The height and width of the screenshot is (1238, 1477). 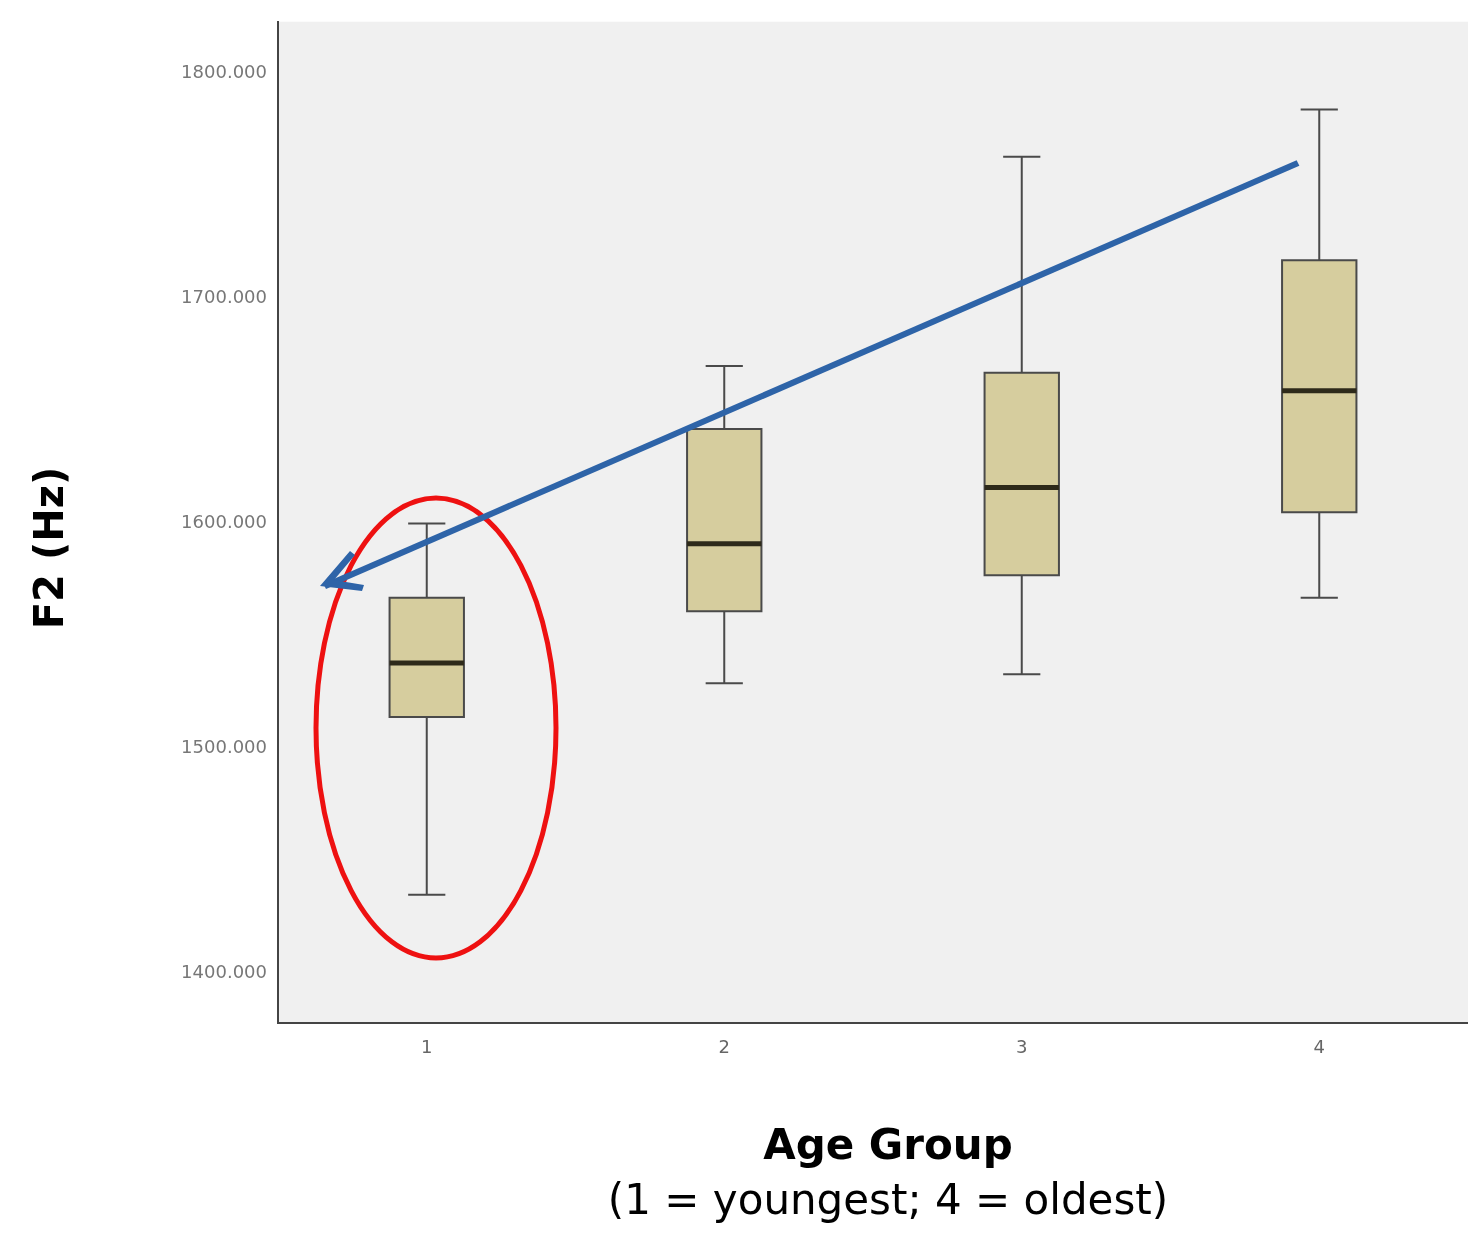 I want to click on x-tick-label: 3, so click(x=1022, y=1047).